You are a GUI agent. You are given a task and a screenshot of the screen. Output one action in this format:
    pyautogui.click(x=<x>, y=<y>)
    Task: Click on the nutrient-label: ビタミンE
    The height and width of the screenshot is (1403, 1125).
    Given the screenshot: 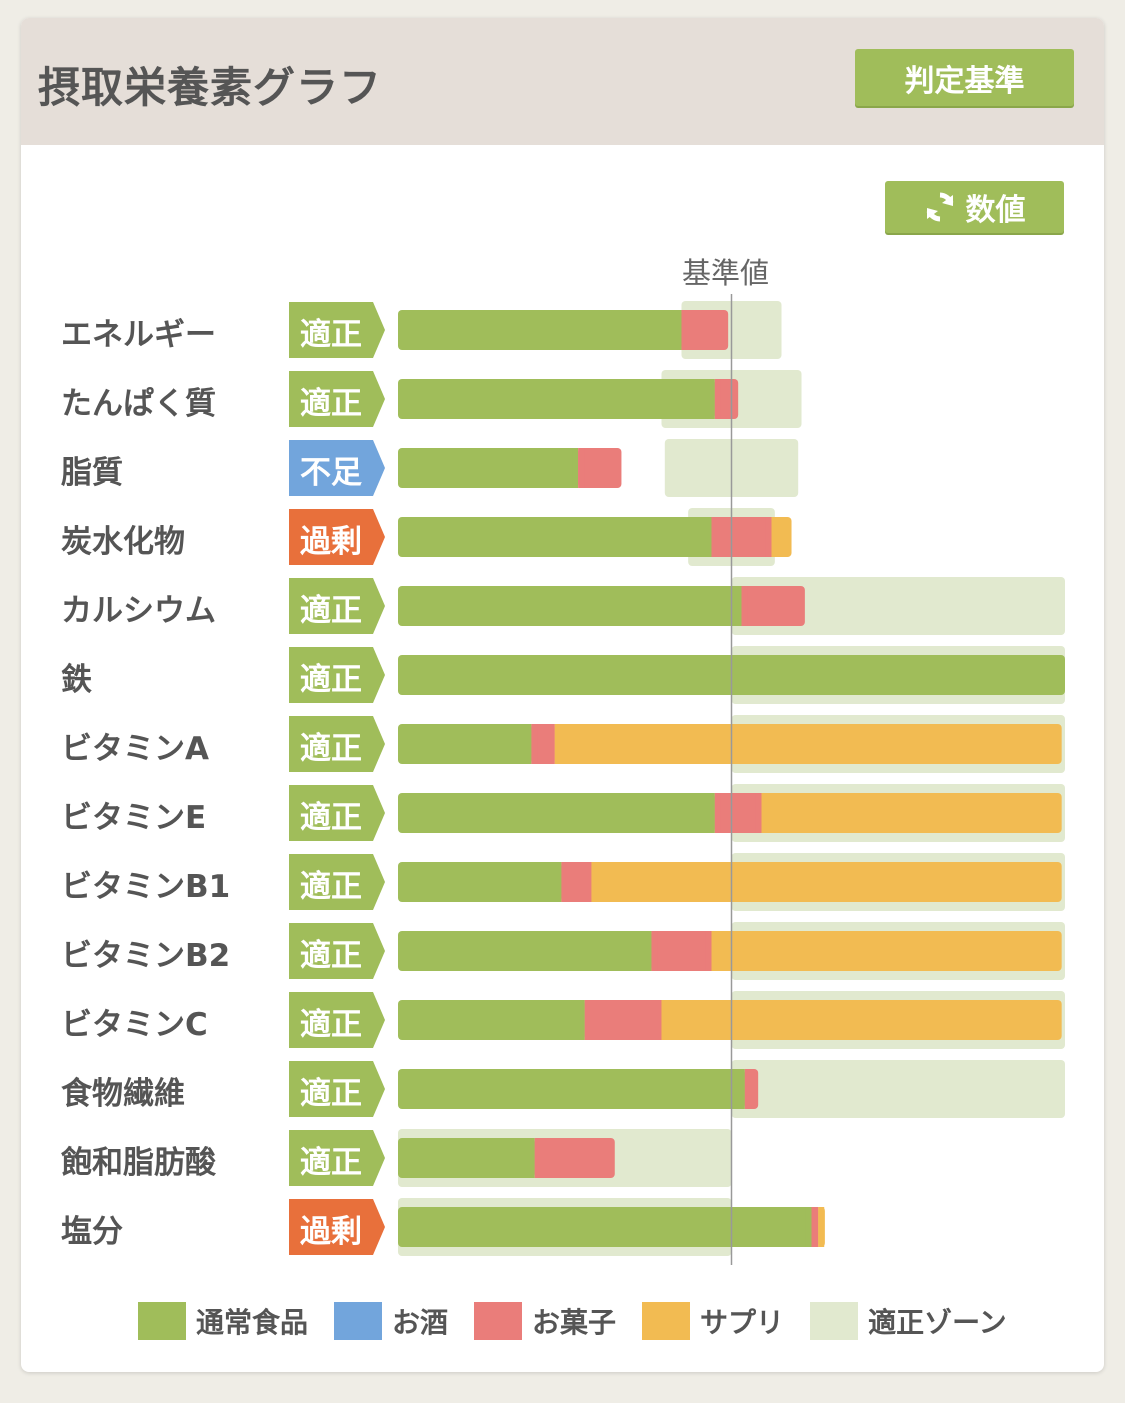 What is the action you would take?
    pyautogui.click(x=134, y=818)
    